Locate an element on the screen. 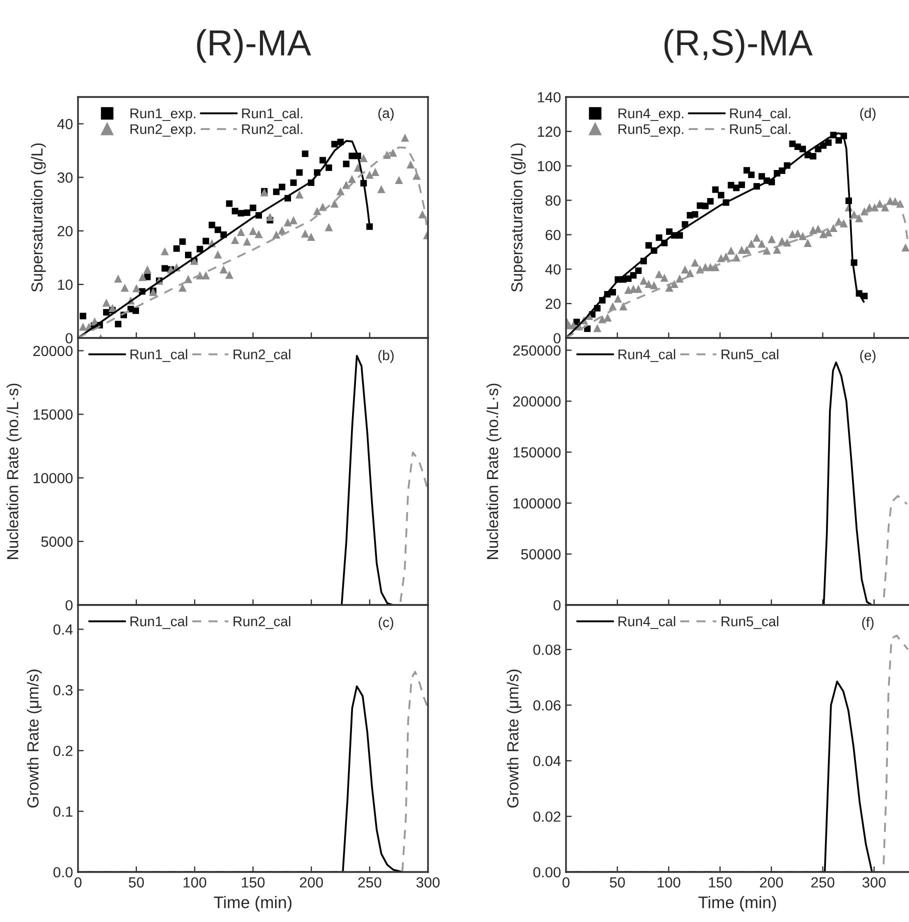 The height and width of the screenshot is (922, 909). y-tick-label: 150000 is located at coordinates (537, 452).